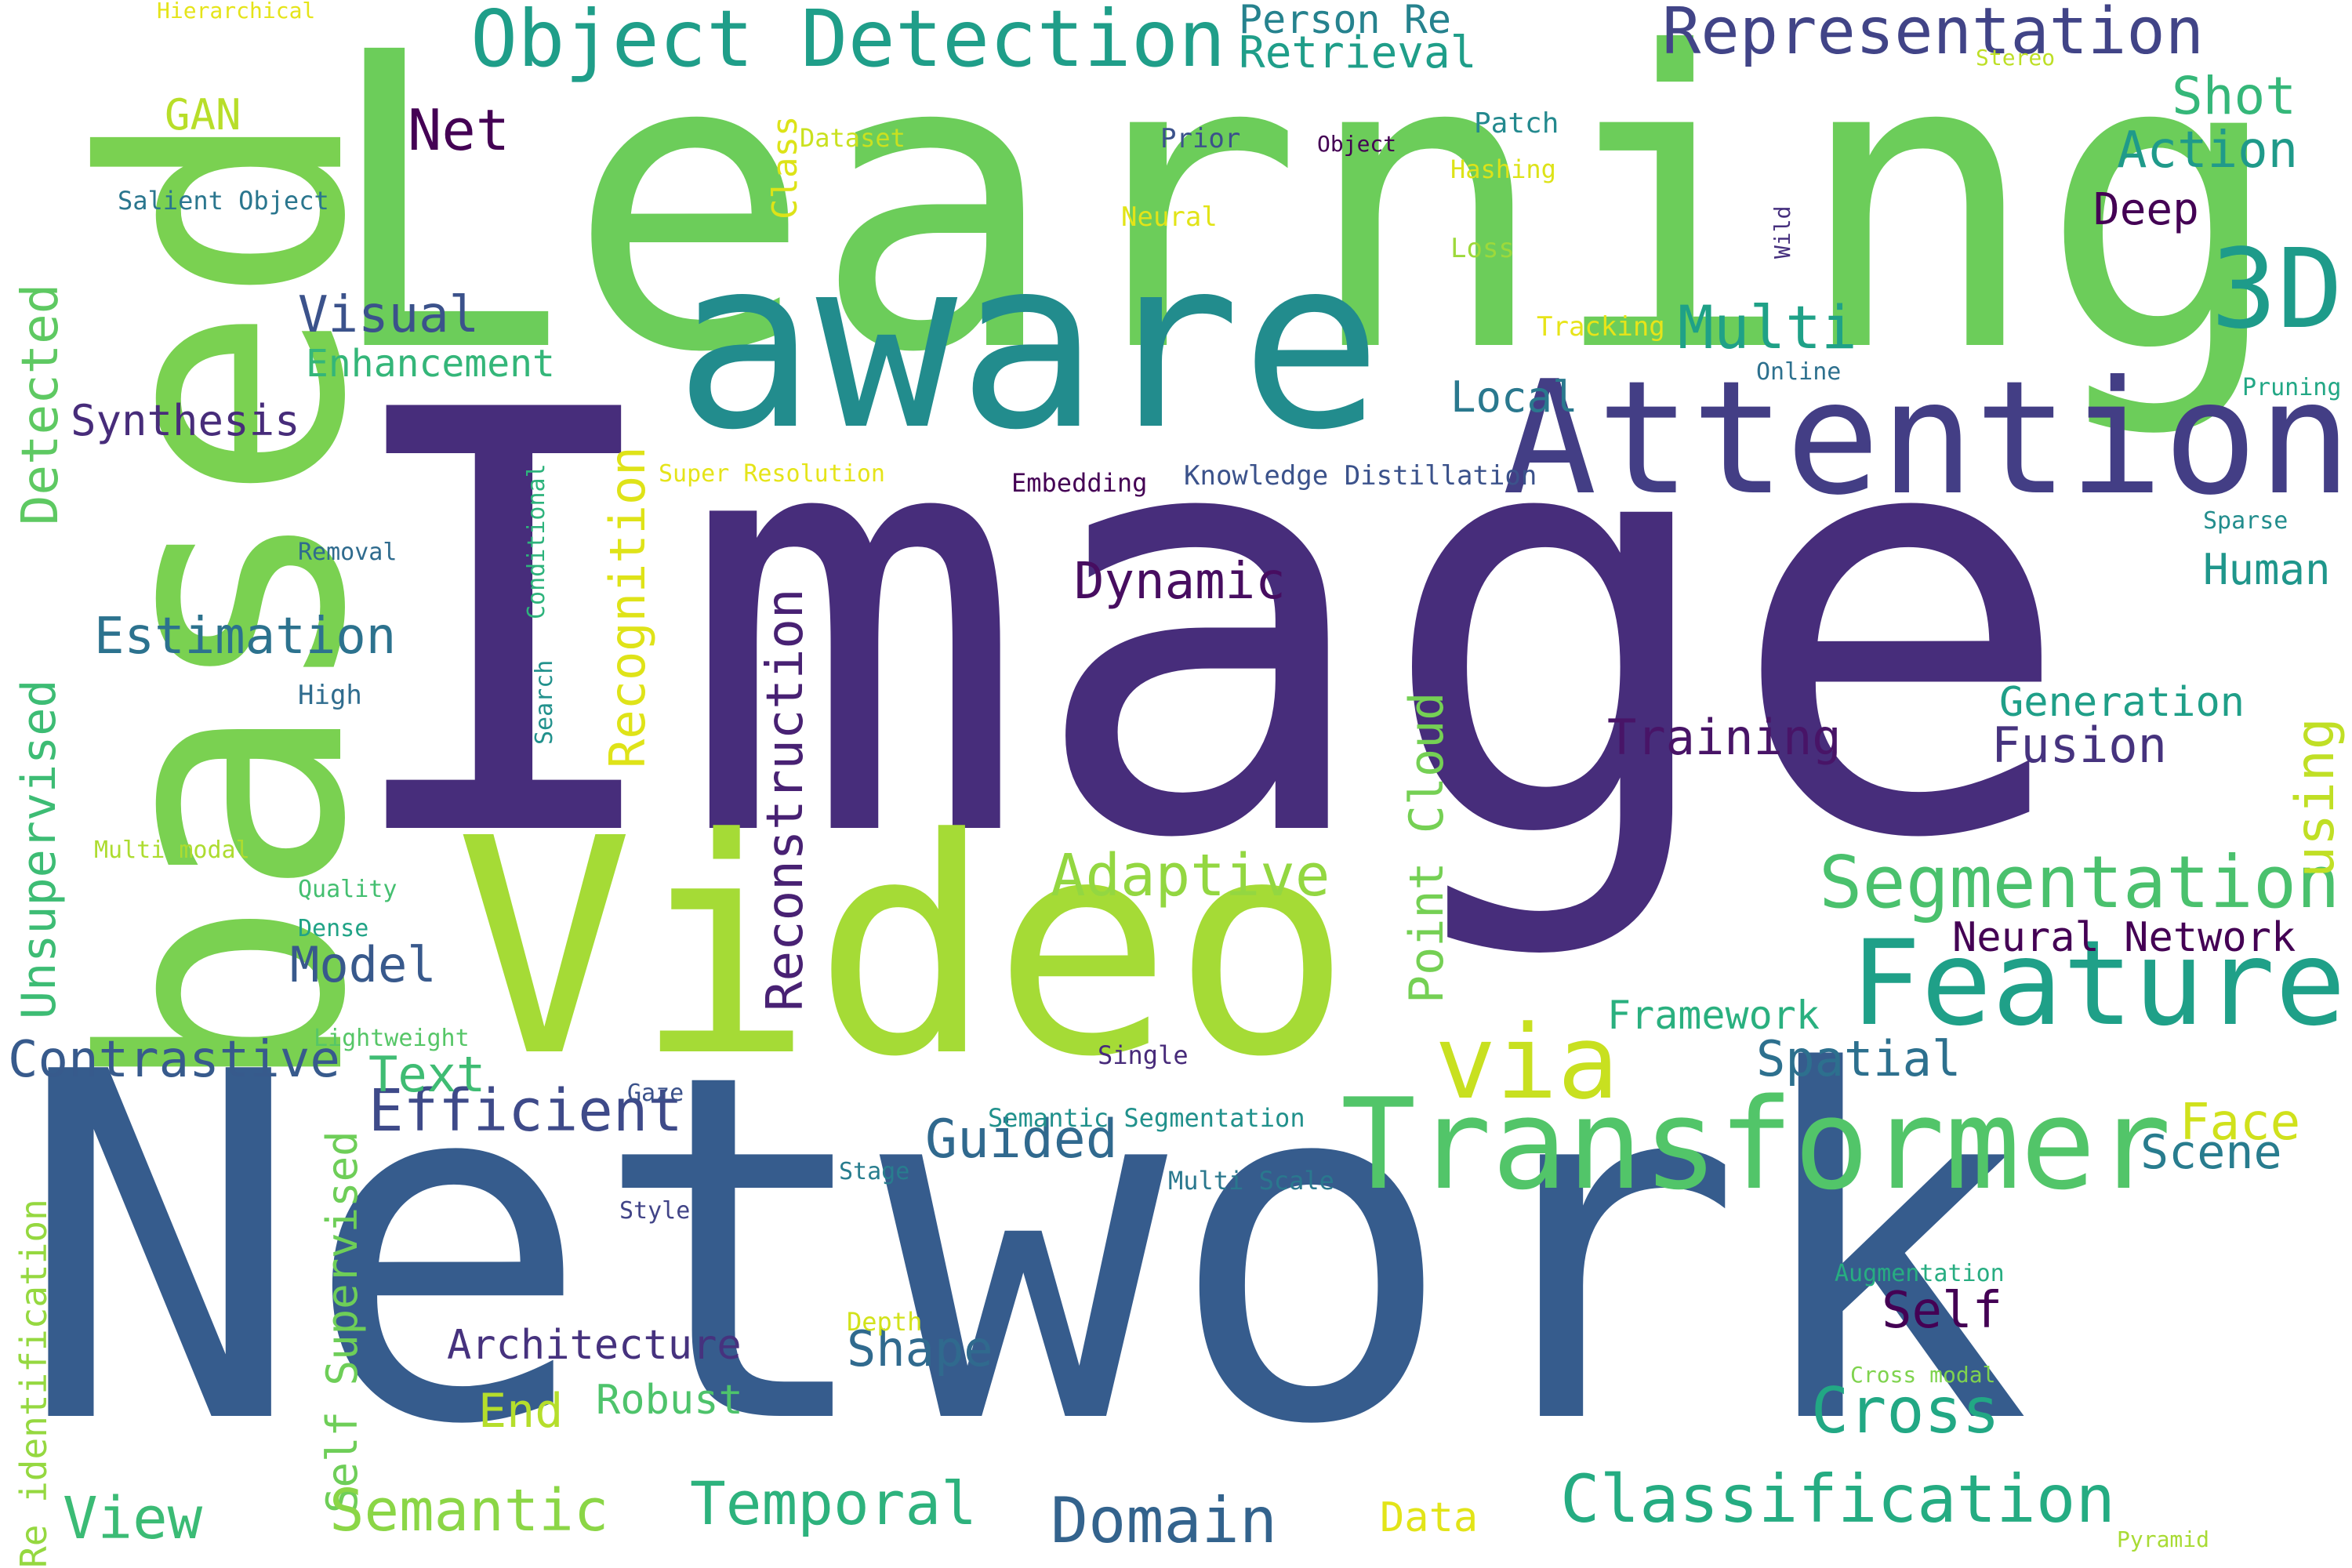  What do you see at coordinates (2245, 521) in the screenshot?
I see `cloud-word: Sparse` at bounding box center [2245, 521].